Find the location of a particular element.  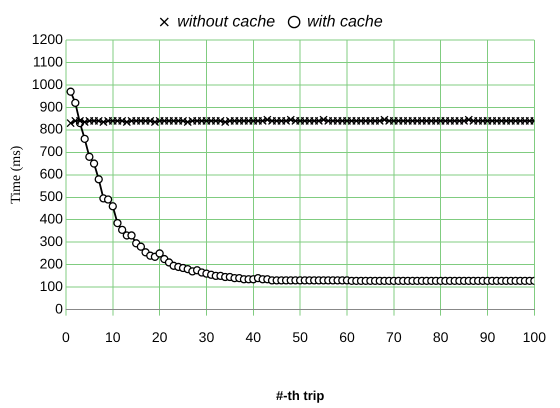

y-tick-label: 600 is located at coordinates (52, 174).